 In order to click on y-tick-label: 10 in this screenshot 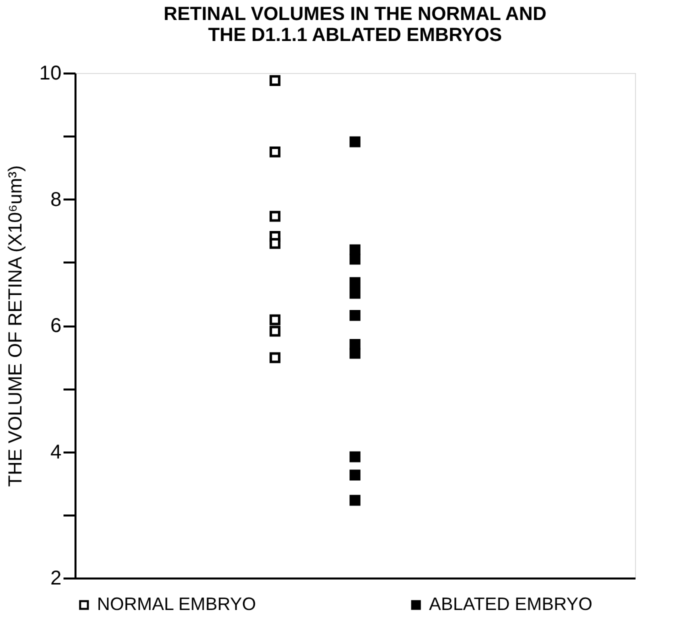, I will do `click(50, 73)`.